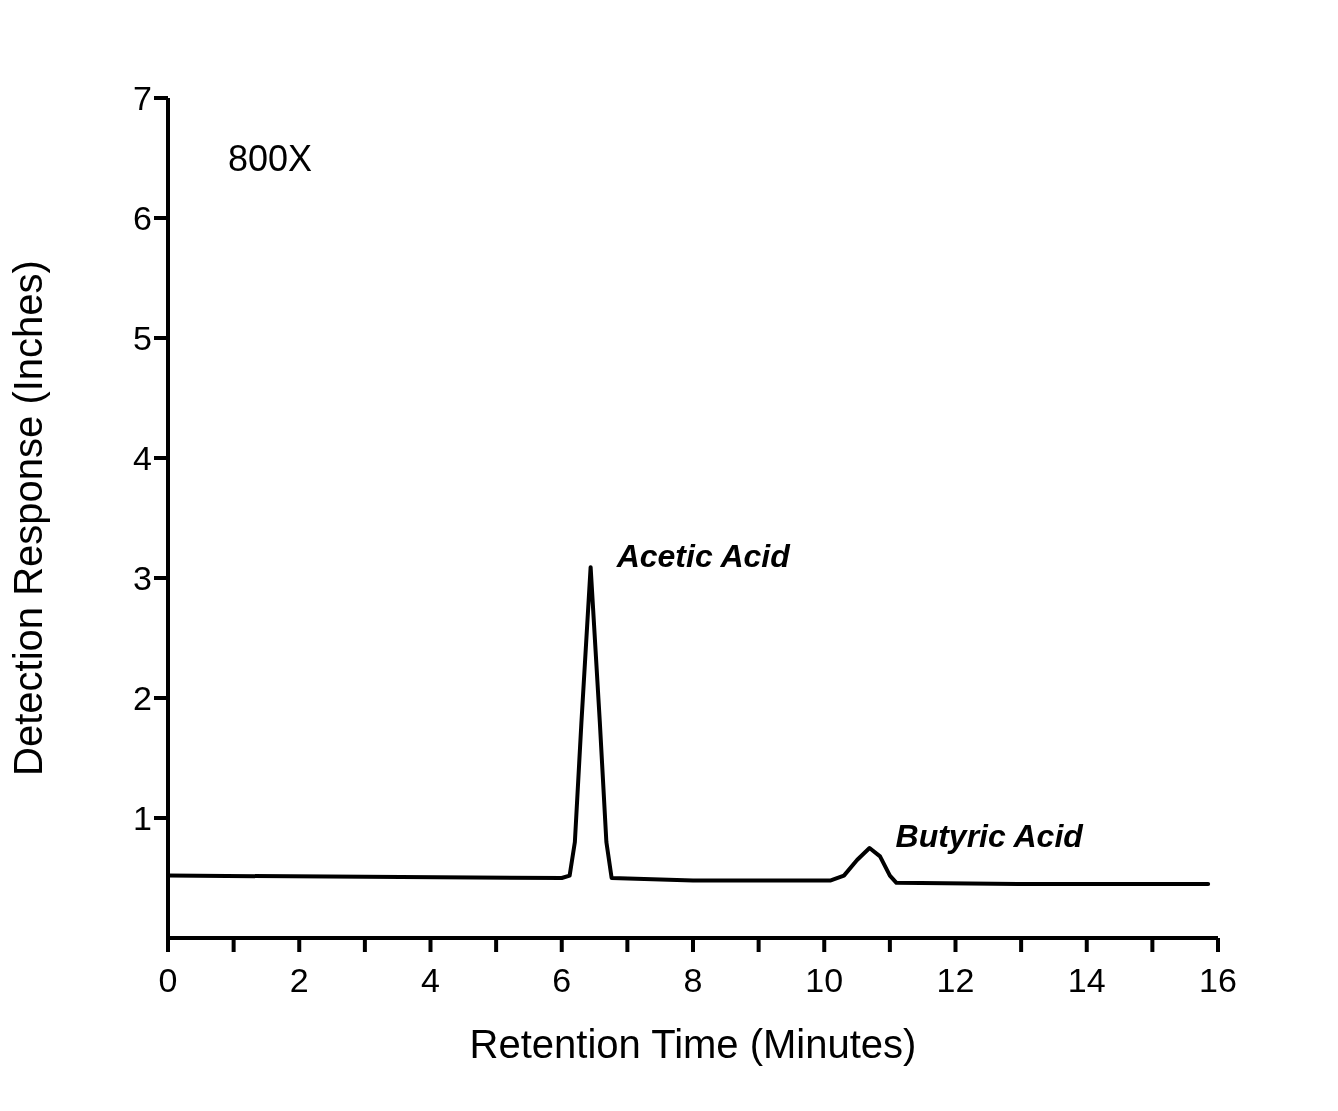 The width and height of the screenshot is (1338, 1111). Describe the element at coordinates (142, 578) in the screenshot. I see `y-tick-label: 3` at that location.